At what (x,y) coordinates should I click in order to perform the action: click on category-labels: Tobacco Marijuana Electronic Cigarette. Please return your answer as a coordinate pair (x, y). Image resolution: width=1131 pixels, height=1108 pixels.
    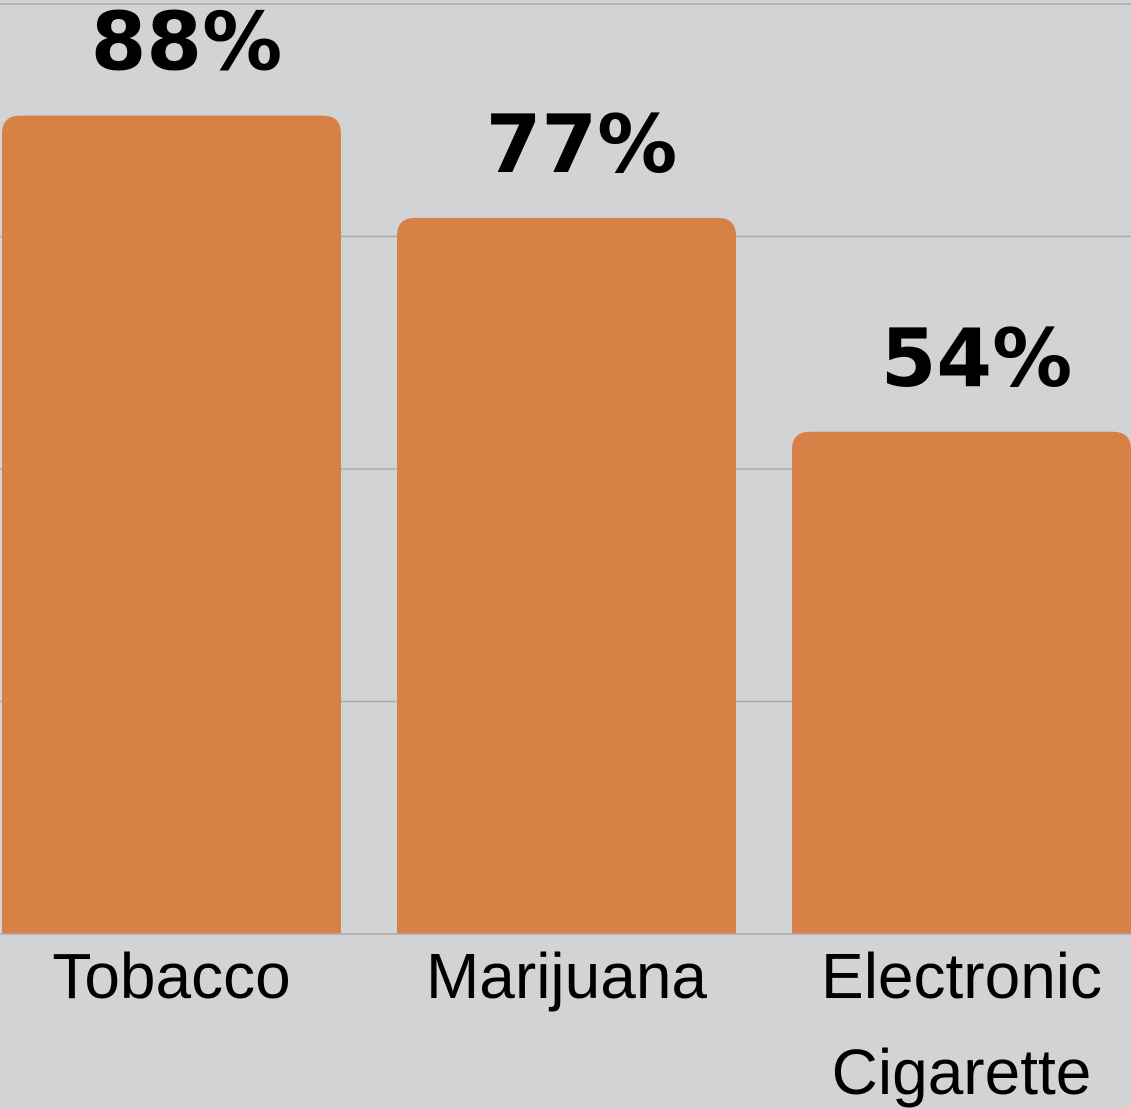
    Looking at the image, I should click on (577, 1024).